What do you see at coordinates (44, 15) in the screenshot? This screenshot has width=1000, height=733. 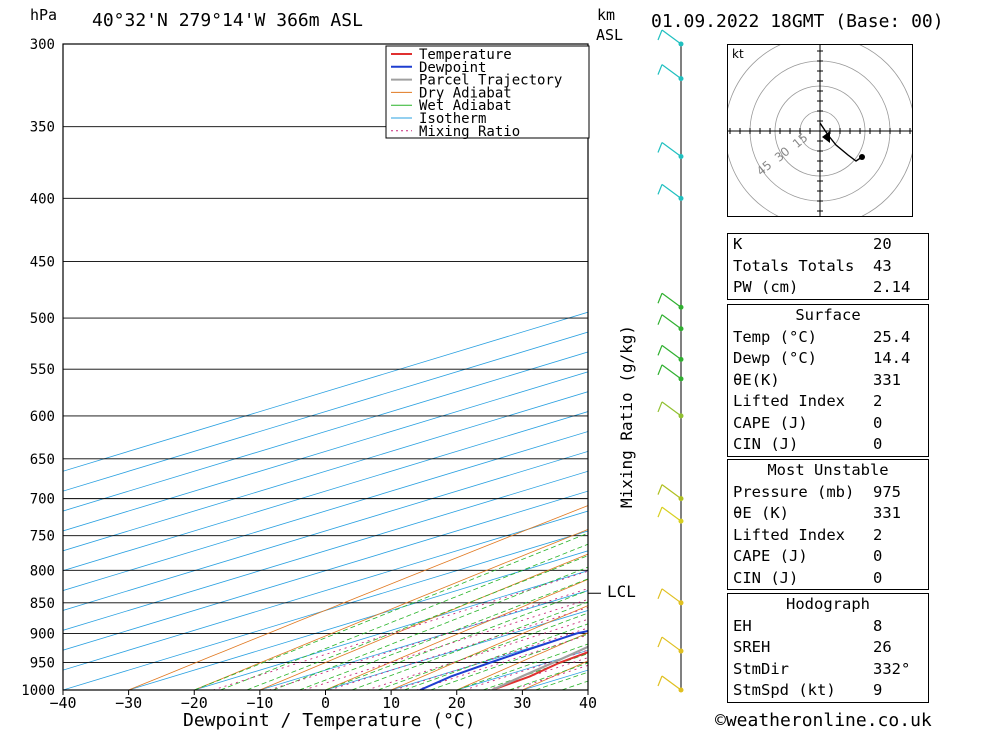 I see `hpa-unit-label: hPa` at bounding box center [44, 15].